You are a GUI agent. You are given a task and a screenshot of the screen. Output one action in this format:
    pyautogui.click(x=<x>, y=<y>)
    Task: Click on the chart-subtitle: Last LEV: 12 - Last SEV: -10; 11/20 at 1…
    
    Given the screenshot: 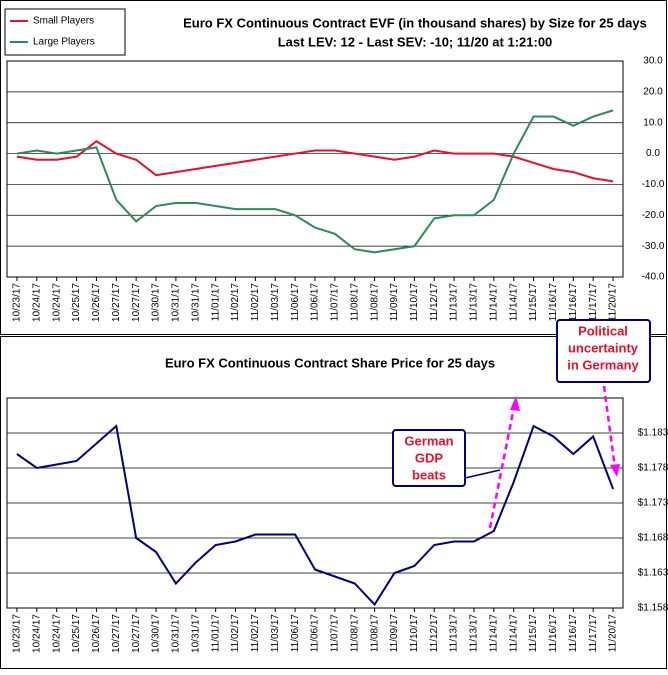 What is the action you would take?
    pyautogui.click(x=415, y=41)
    